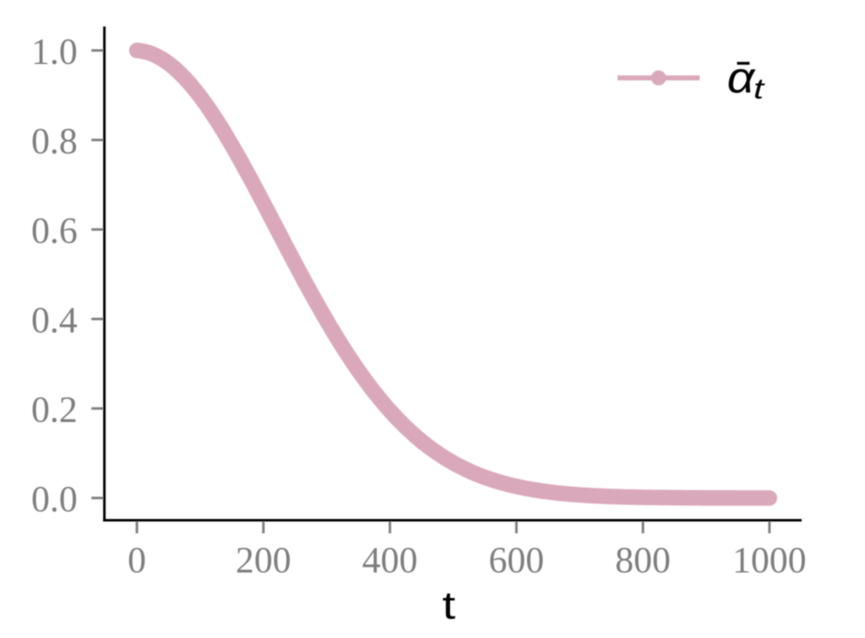 The image size is (865, 638). What do you see at coordinates (54, 231) in the screenshot?
I see `svg-text: 0.6` at bounding box center [54, 231].